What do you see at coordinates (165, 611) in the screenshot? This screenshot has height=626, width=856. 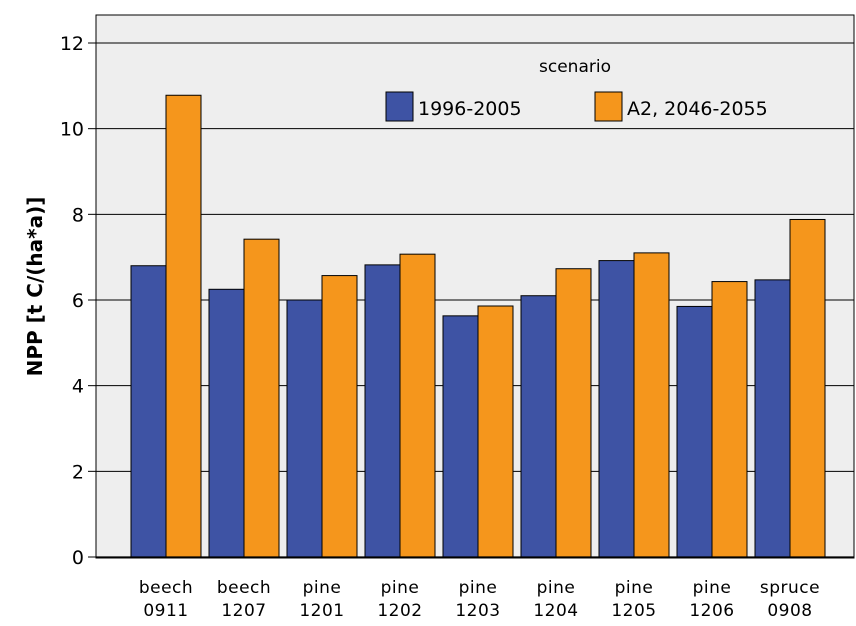 I see `x-tick-label: 0911` at bounding box center [165, 611].